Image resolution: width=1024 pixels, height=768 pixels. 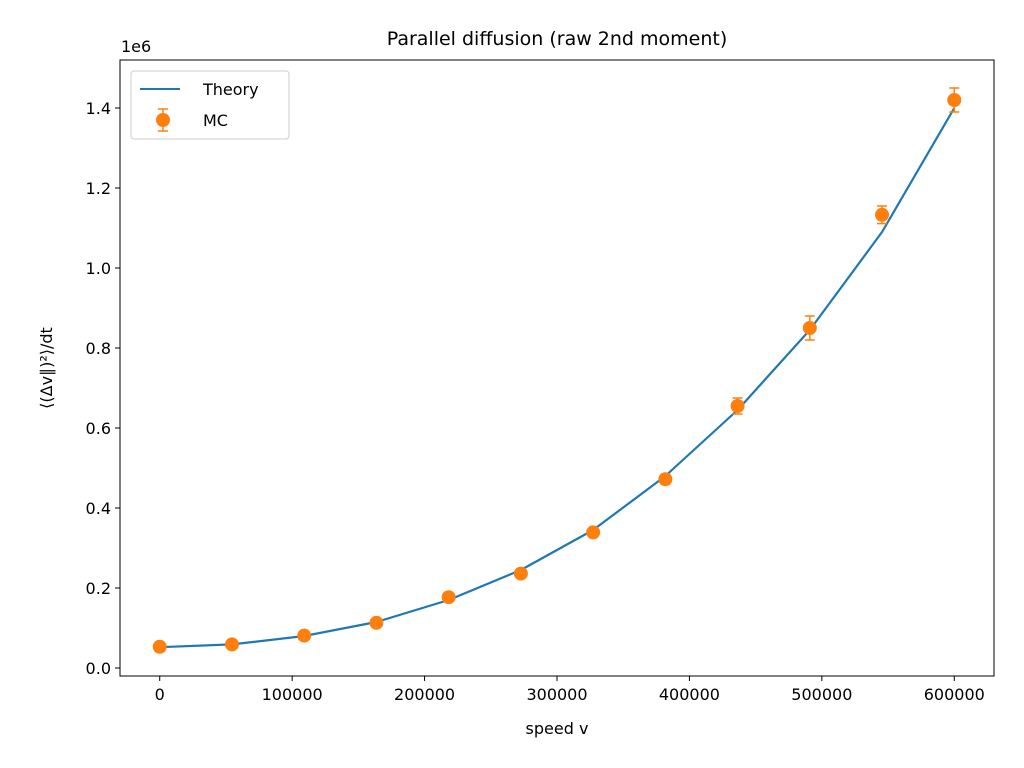 I want to click on y-tick-label: 0.8, so click(x=98, y=348).